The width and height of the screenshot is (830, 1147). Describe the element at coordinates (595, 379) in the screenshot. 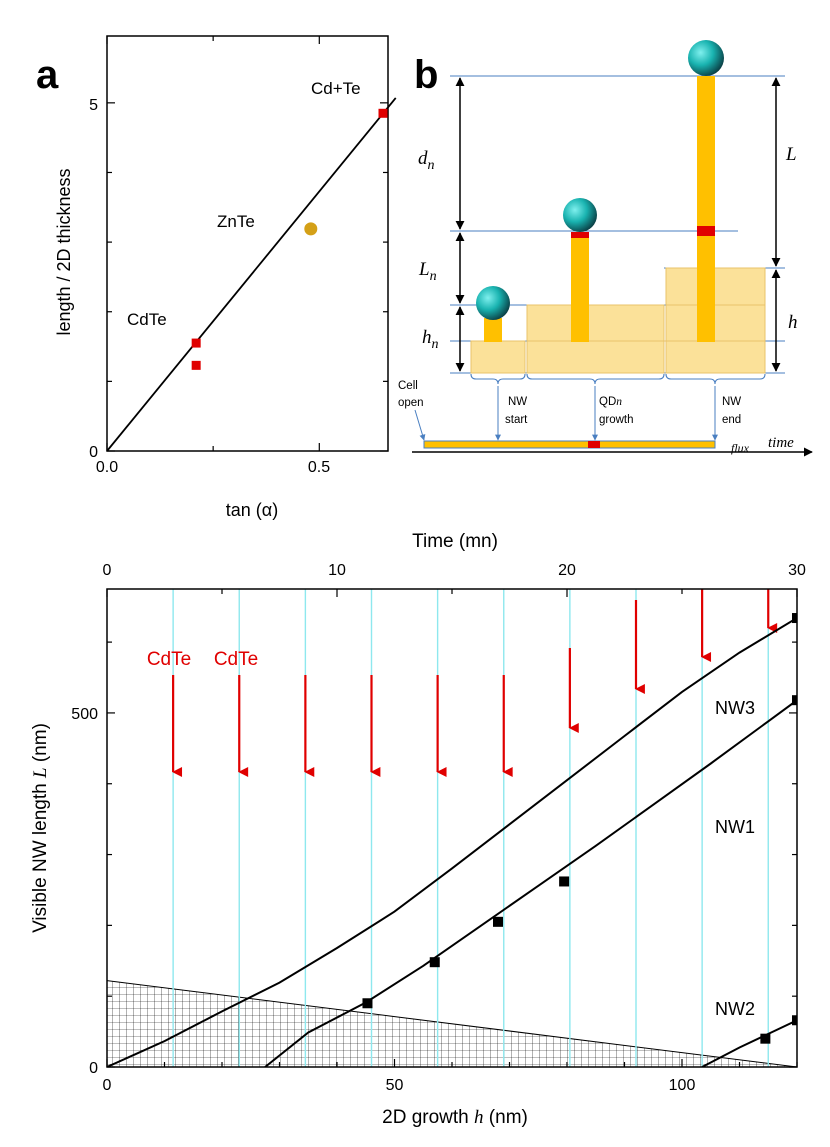

I see `bracket-qd-growth` at that location.